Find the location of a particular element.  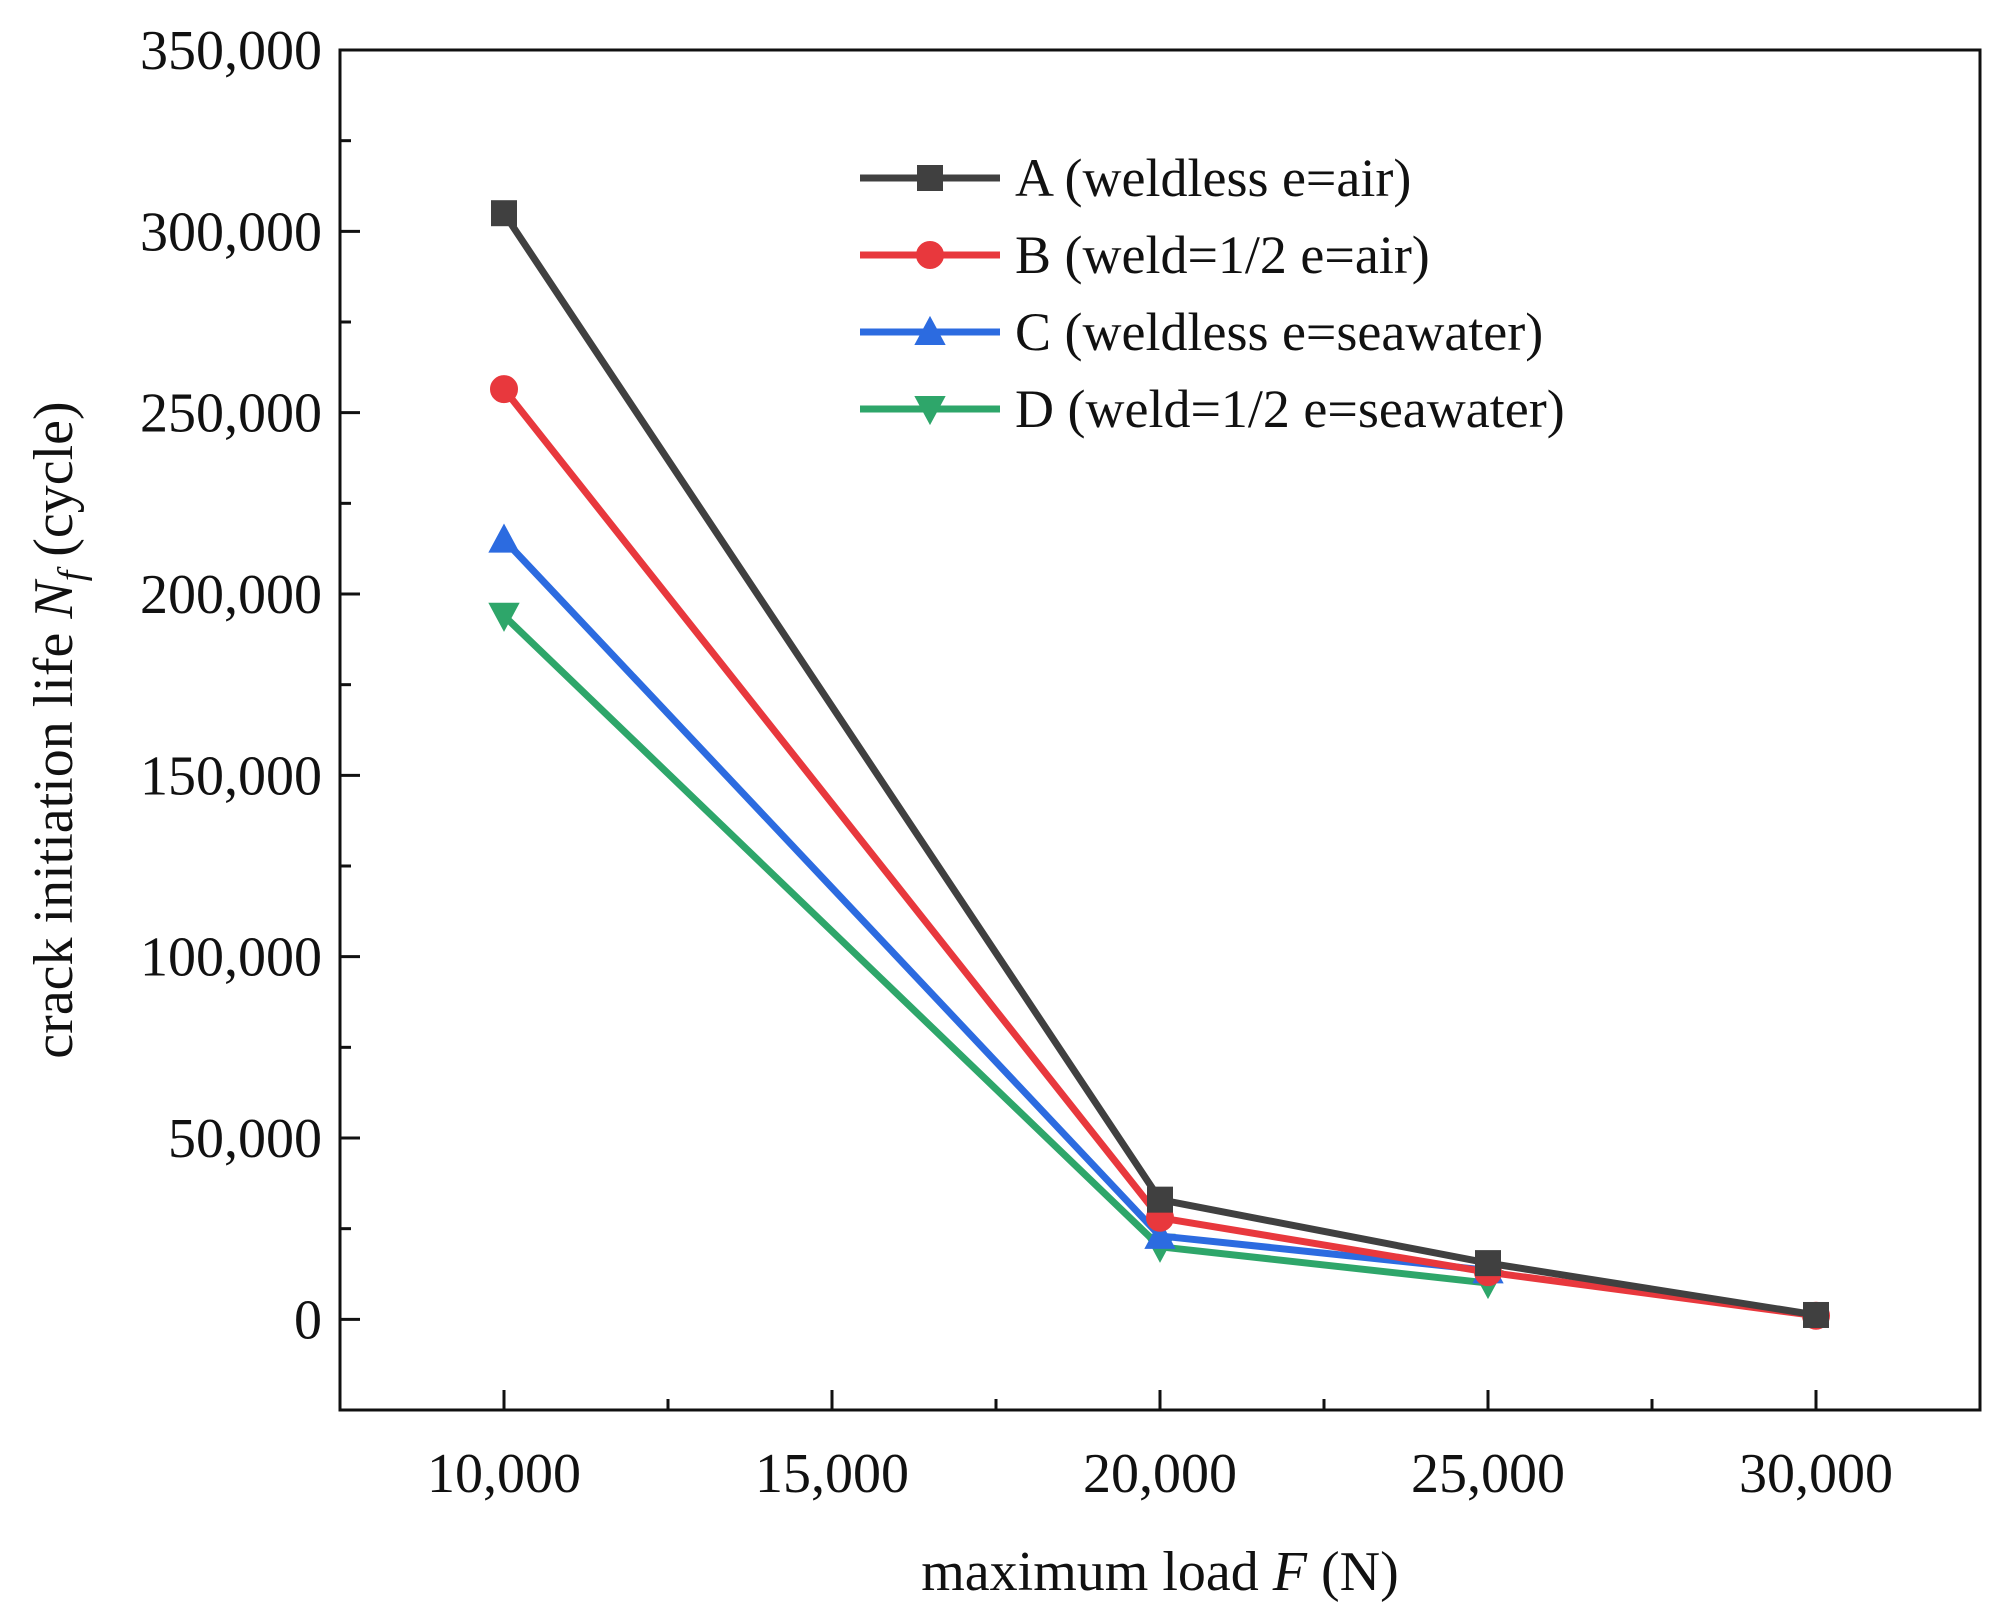

legend-item: C (weldless e=seawater) is located at coordinates (1201, 332).